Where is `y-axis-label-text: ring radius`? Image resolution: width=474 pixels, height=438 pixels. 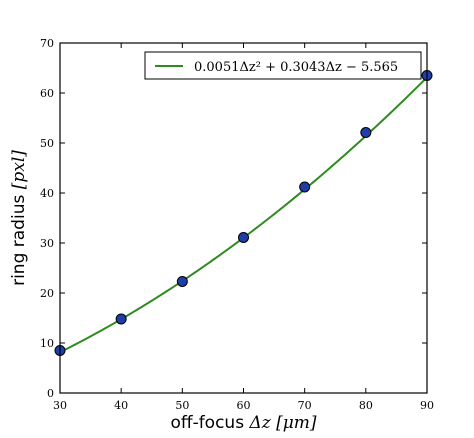 y-axis-label-text: ring radius is located at coordinates (19, 237).